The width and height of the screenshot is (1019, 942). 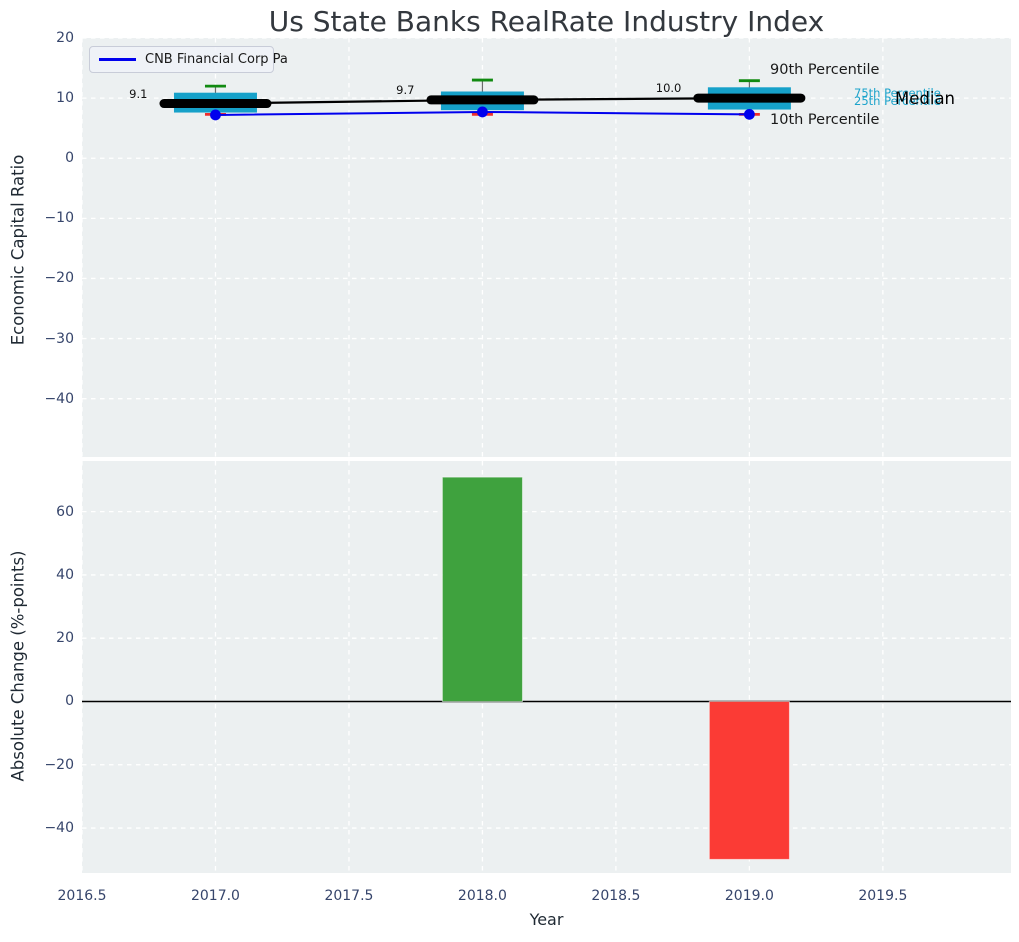 I want to click on y-tick-label-top: 0, so click(x=69, y=158).